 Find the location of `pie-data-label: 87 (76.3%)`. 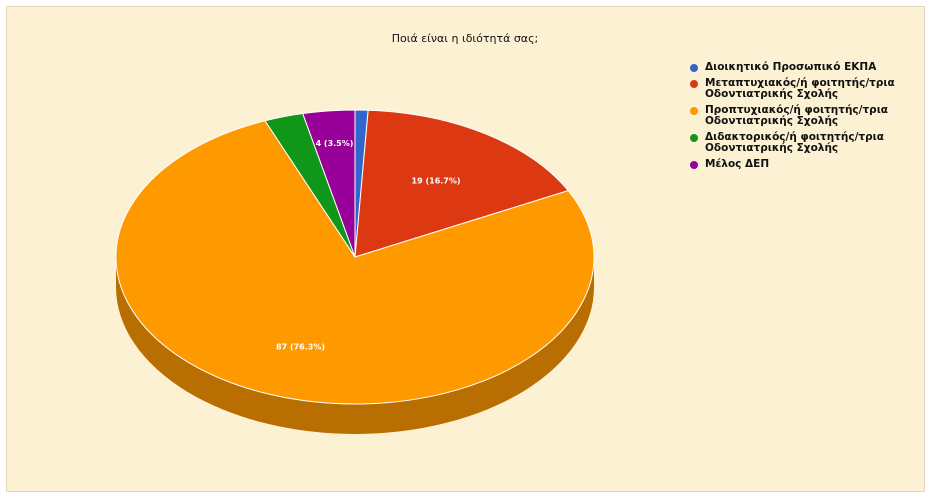

pie-data-label: 87 (76.3%) is located at coordinates (300, 346).